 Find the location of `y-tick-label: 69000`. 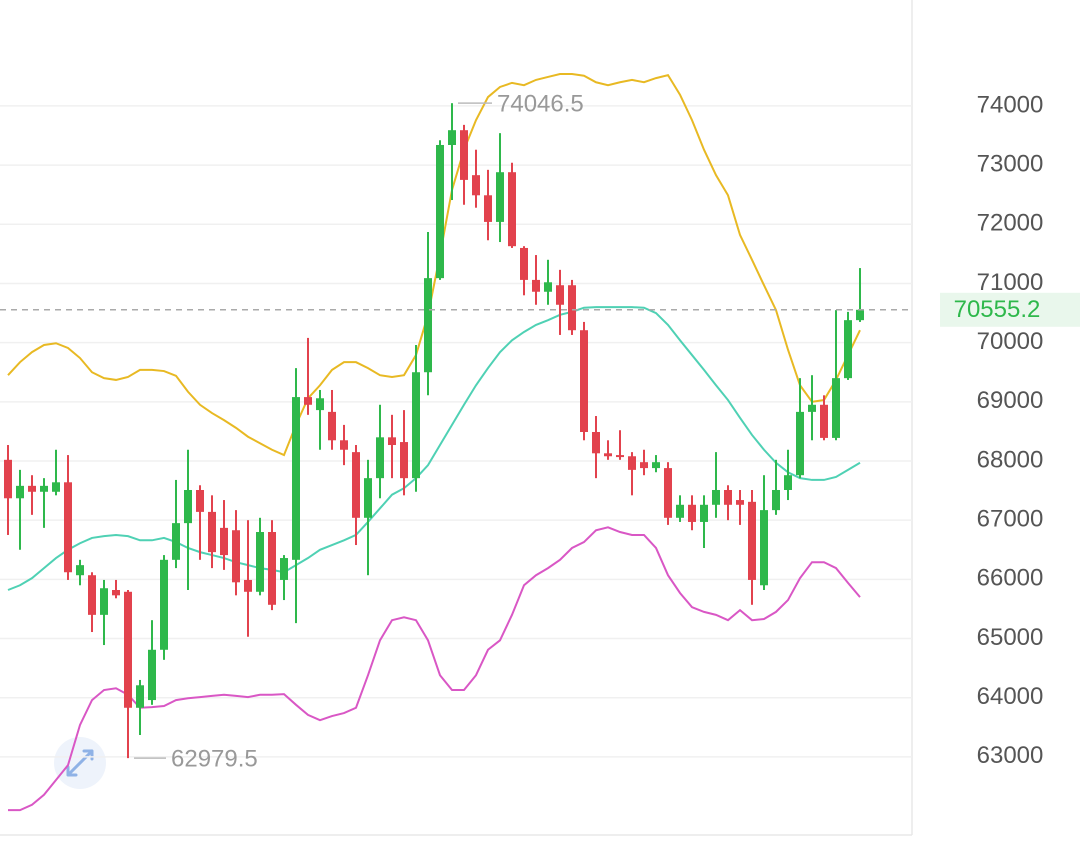

y-tick-label: 69000 is located at coordinates (1010, 400).